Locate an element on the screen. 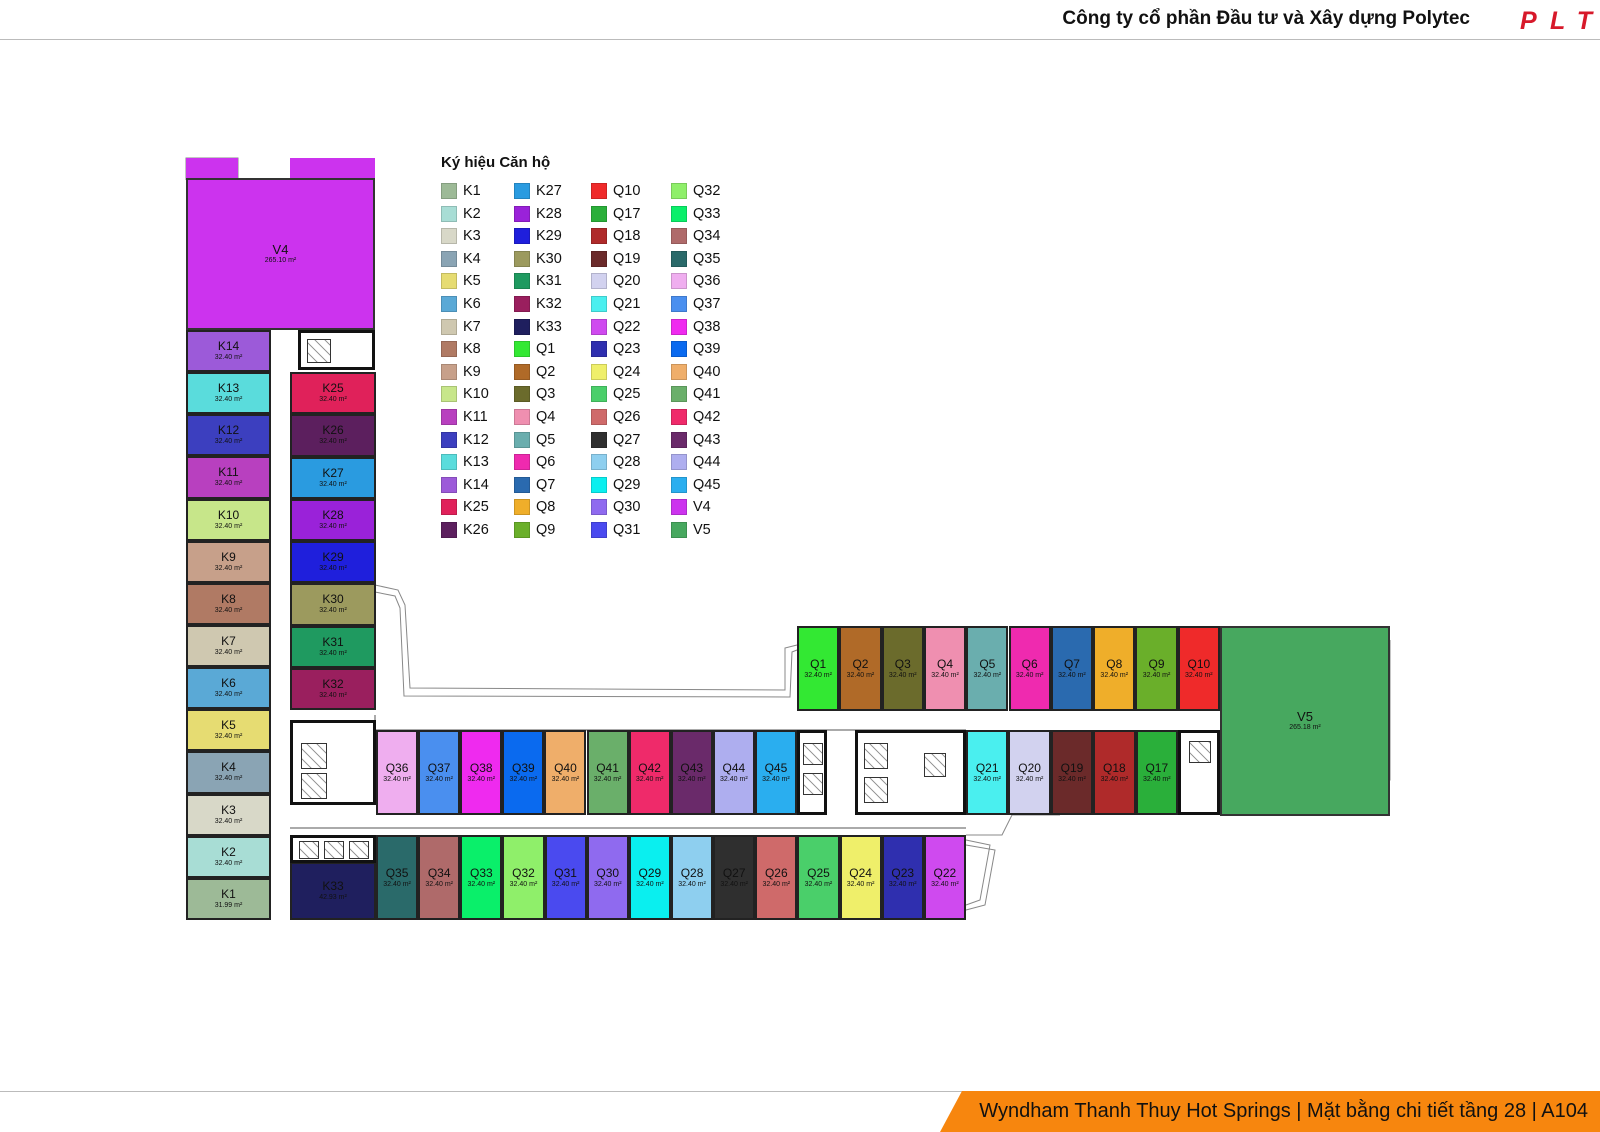  unit-q45: Q45 32.40 m² is located at coordinates (775, 772).